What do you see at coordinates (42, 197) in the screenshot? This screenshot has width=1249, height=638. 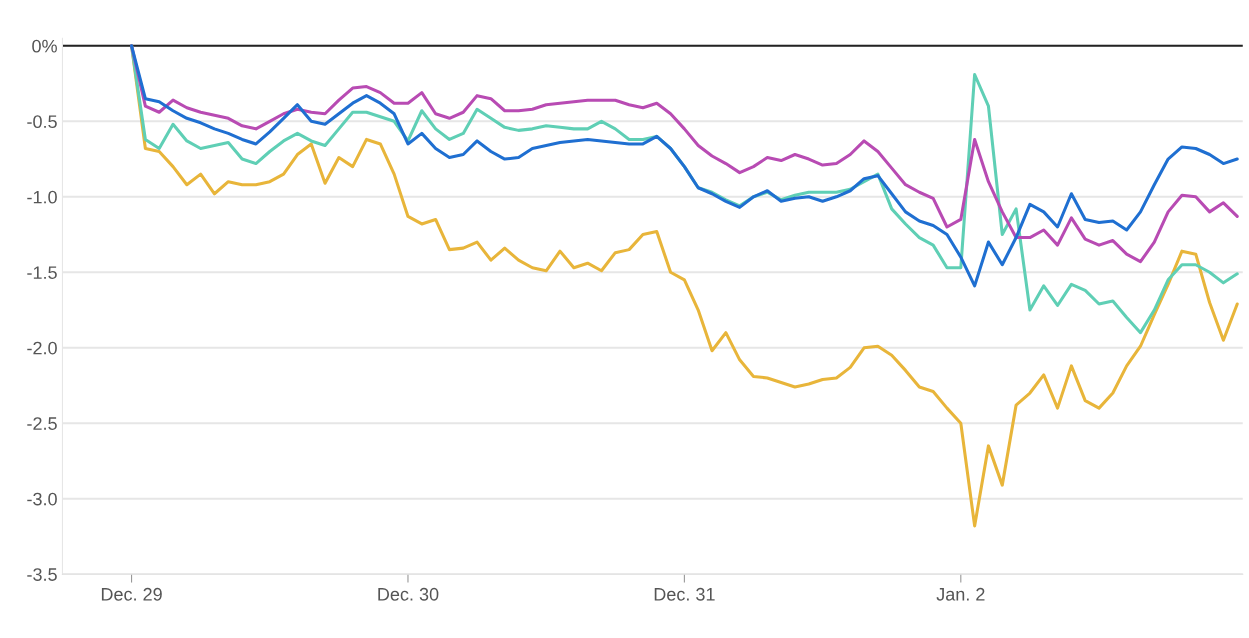 I see `y-tick-label: -1.0` at bounding box center [42, 197].